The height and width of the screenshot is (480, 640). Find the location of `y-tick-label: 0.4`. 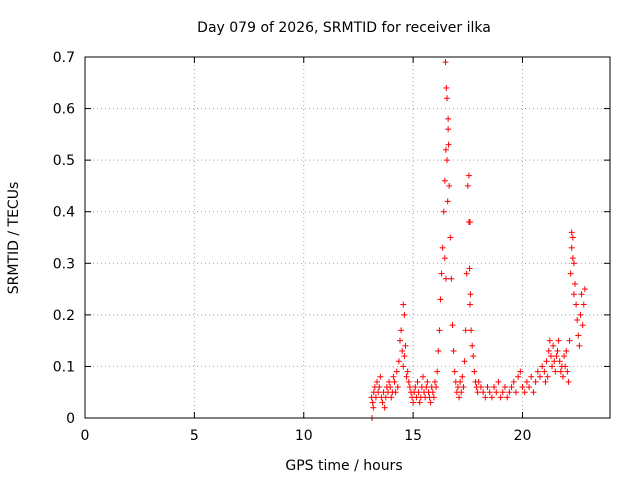

y-tick-label: 0.4 is located at coordinates (64, 213).